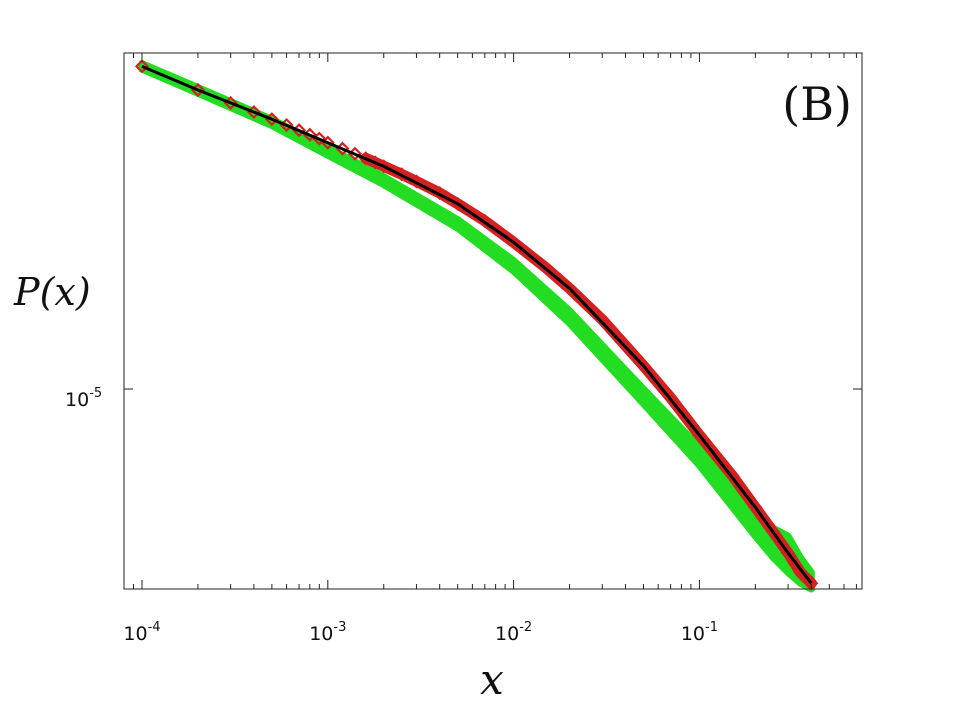  What do you see at coordinates (142, 66) in the screenshot?
I see `data-point` at bounding box center [142, 66].